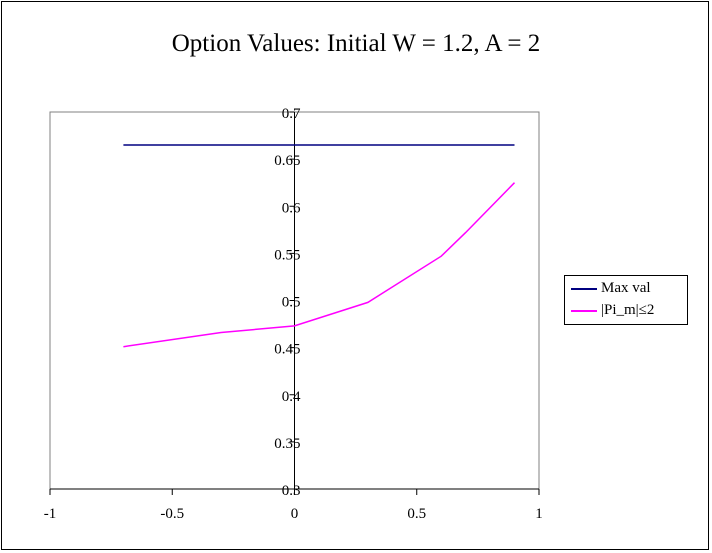  What do you see at coordinates (295, 514) in the screenshot?
I see `x-tick-label: 0` at bounding box center [295, 514].